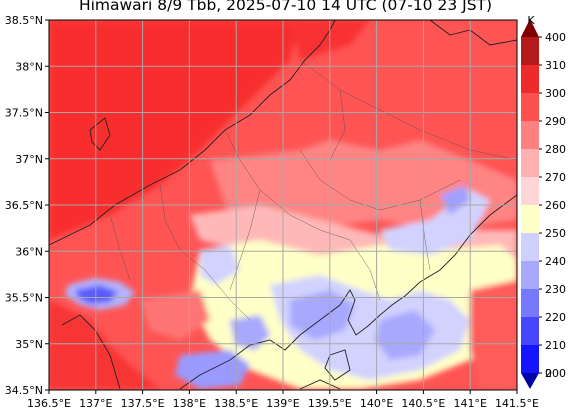 The image size is (571, 409). Describe the element at coordinates (24, 390) in the screenshot. I see `lat-tick-label: 34.5°N` at that location.